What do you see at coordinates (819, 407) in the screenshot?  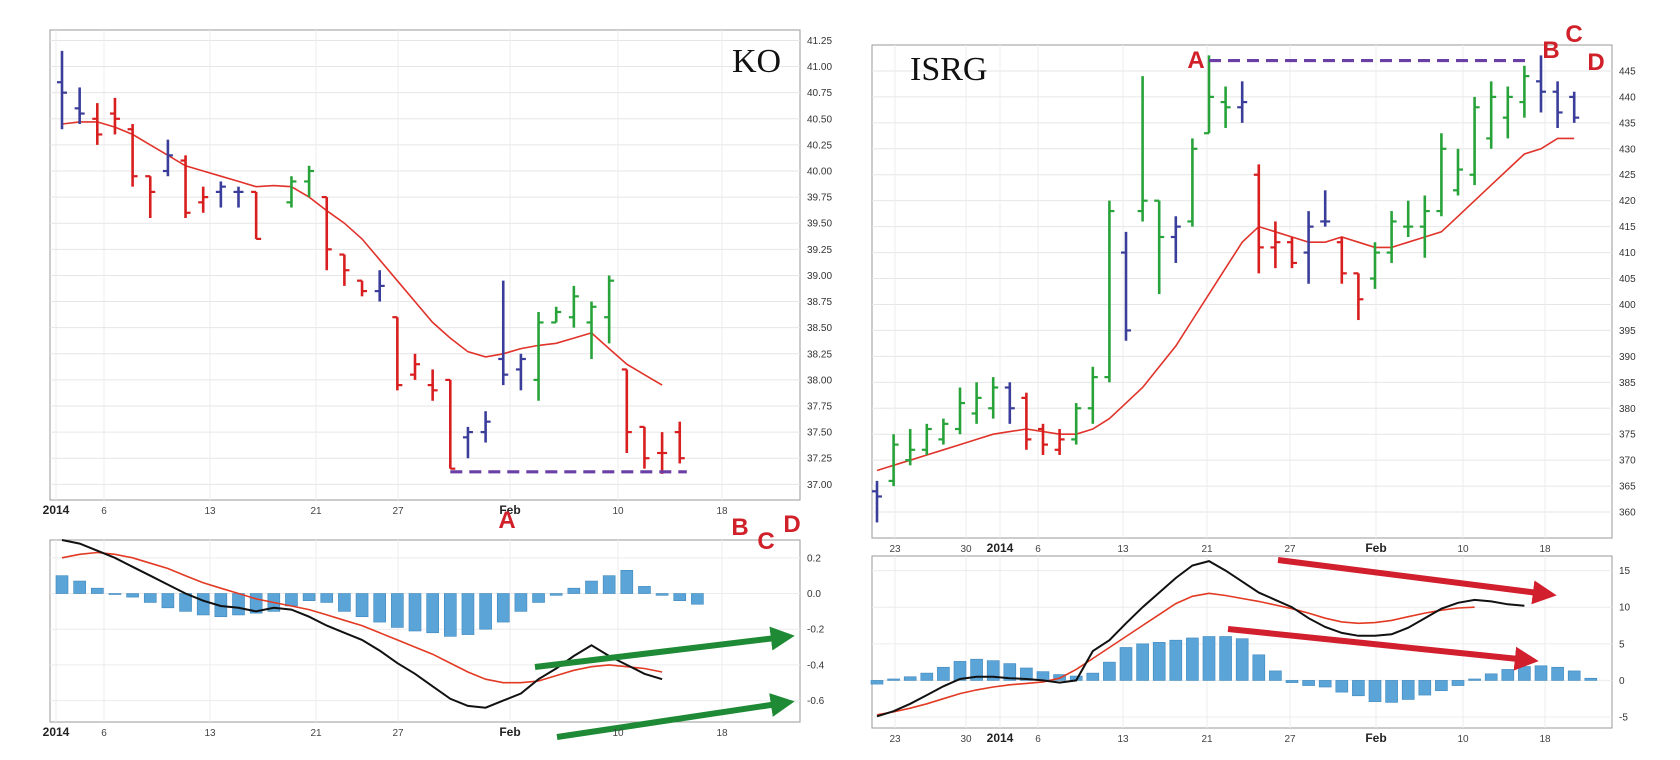 I see `ko-price-ytick: 37.75` at bounding box center [819, 407].